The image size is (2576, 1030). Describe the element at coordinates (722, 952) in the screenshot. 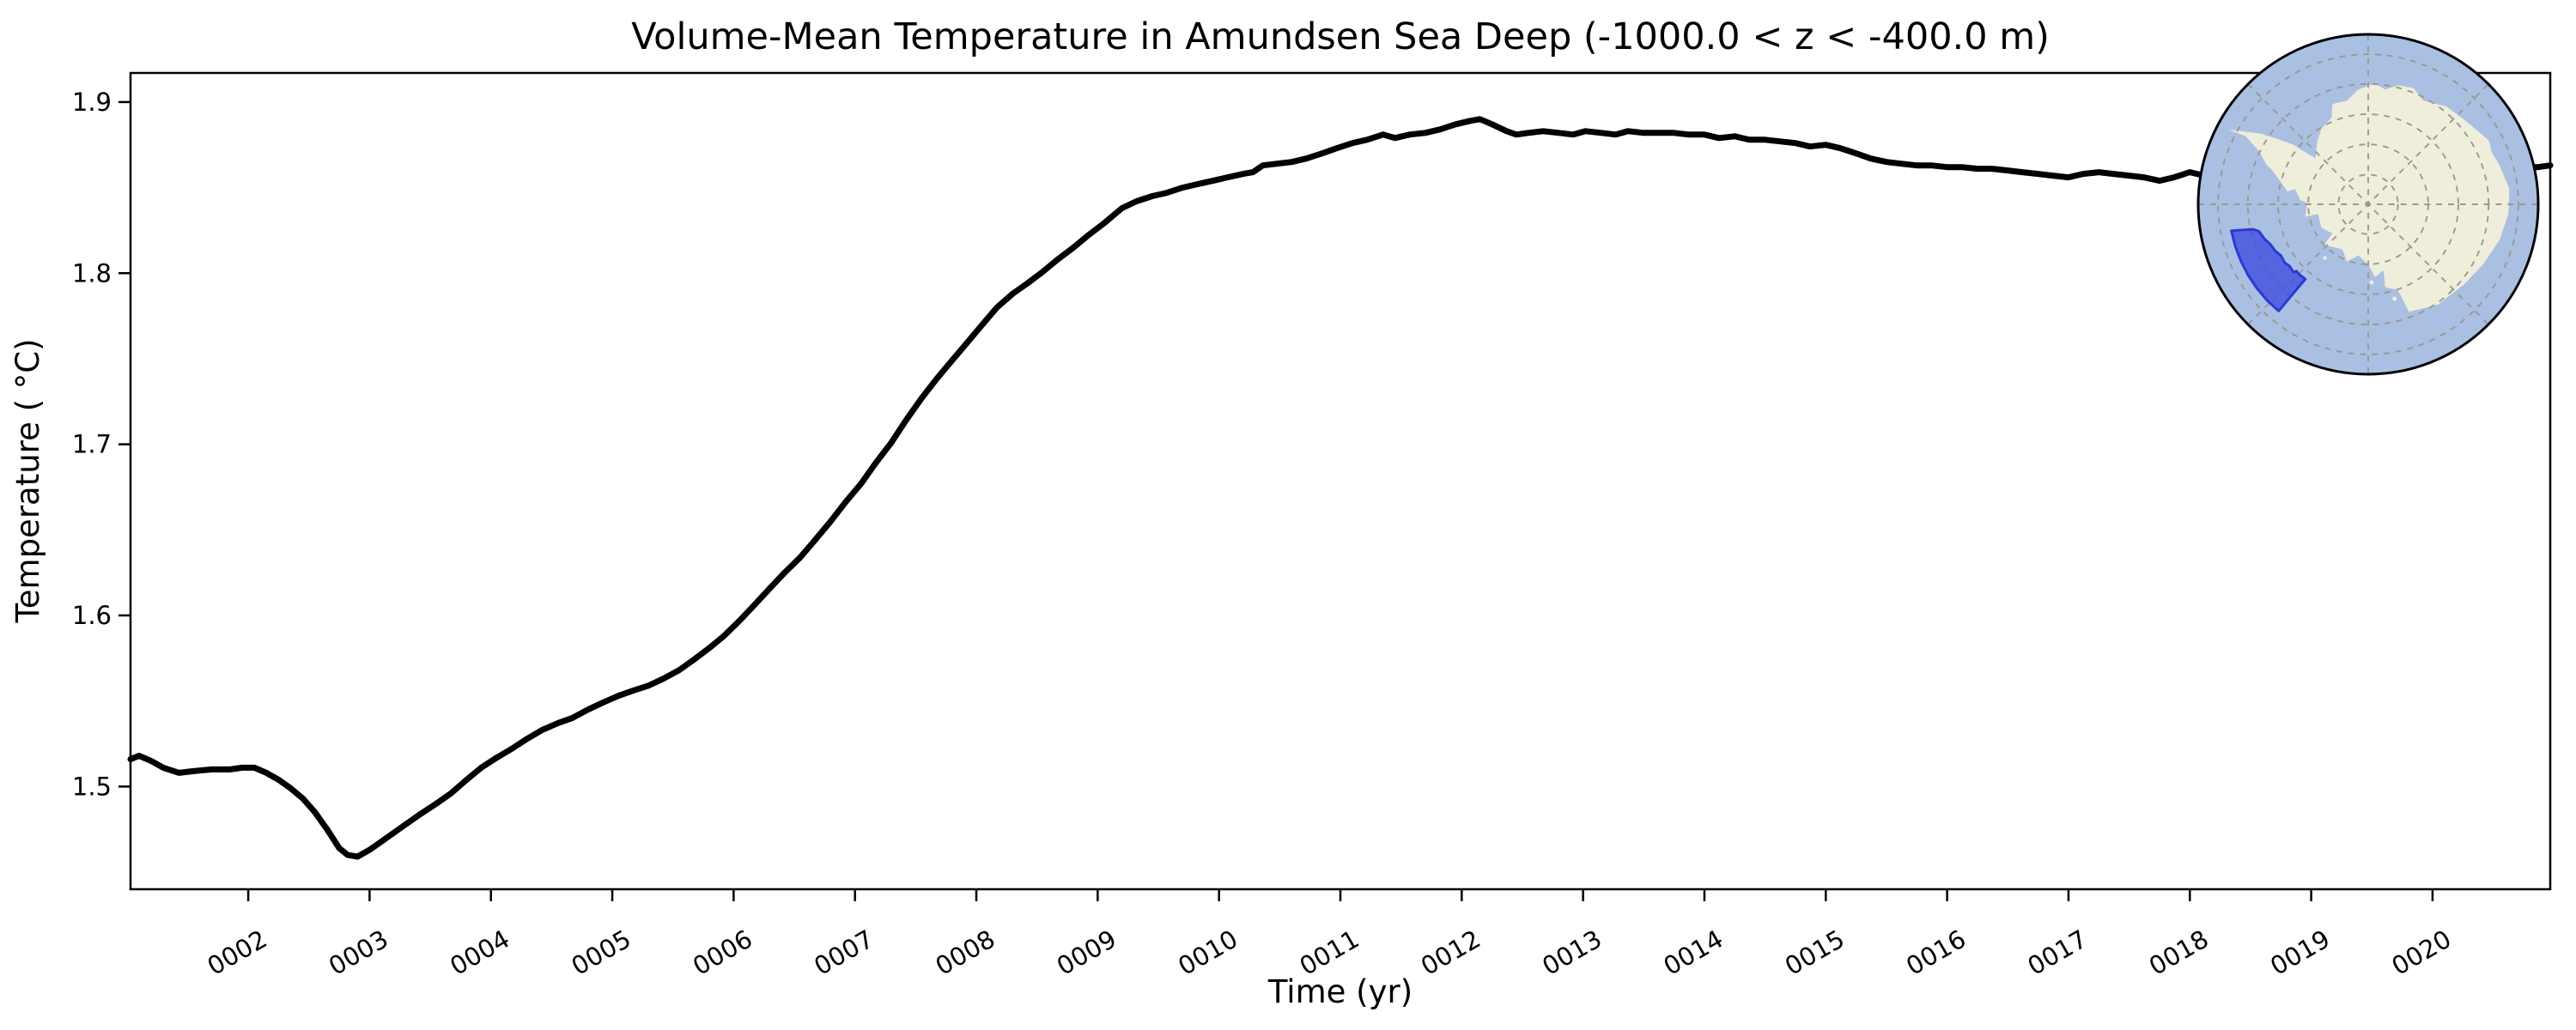

I see `x-tick-label: 0006` at that location.